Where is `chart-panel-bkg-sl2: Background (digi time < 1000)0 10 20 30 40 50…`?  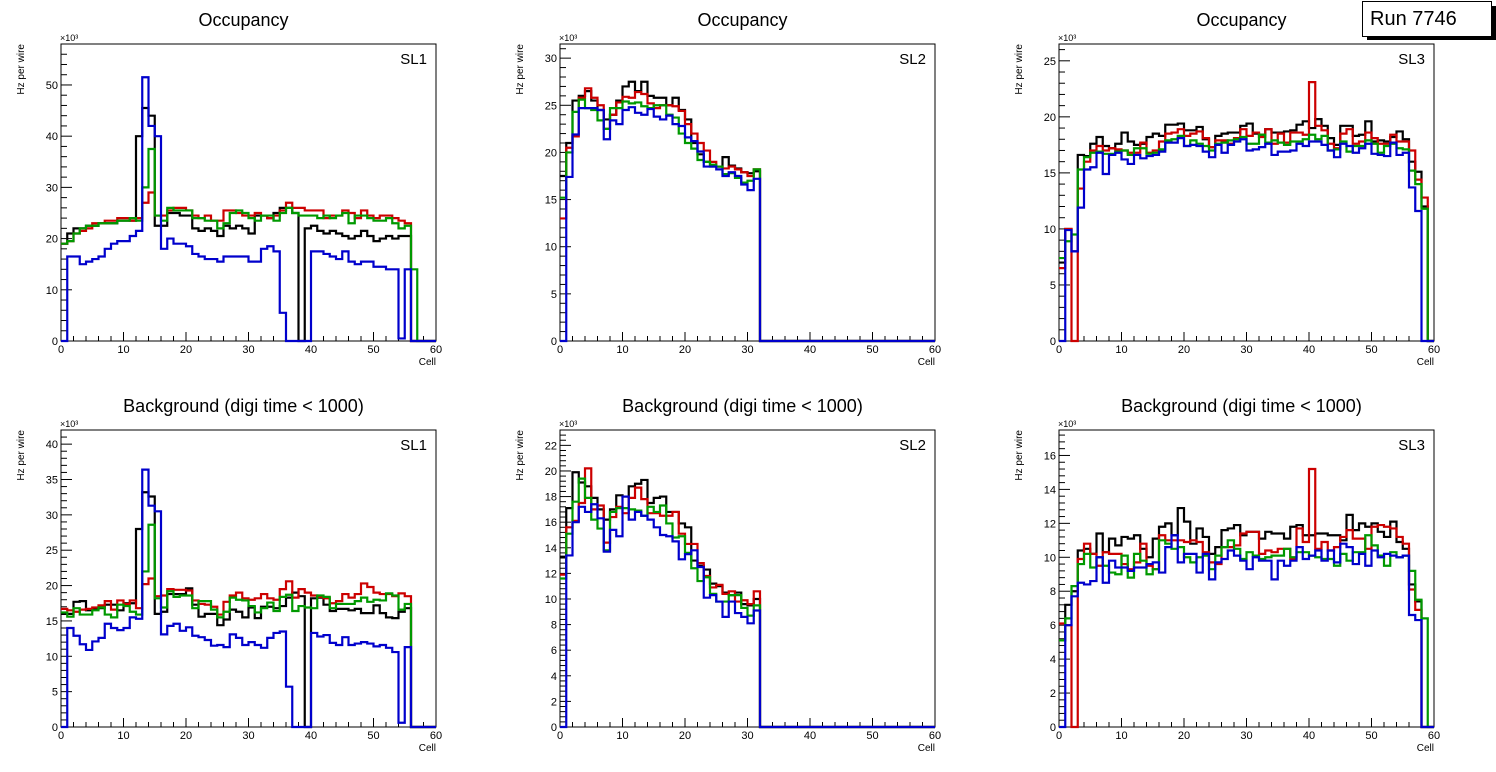 chart-panel-bkg-sl2: Background (digi time < 1000)0 10 20 30 40 50… is located at coordinates (728, 575).